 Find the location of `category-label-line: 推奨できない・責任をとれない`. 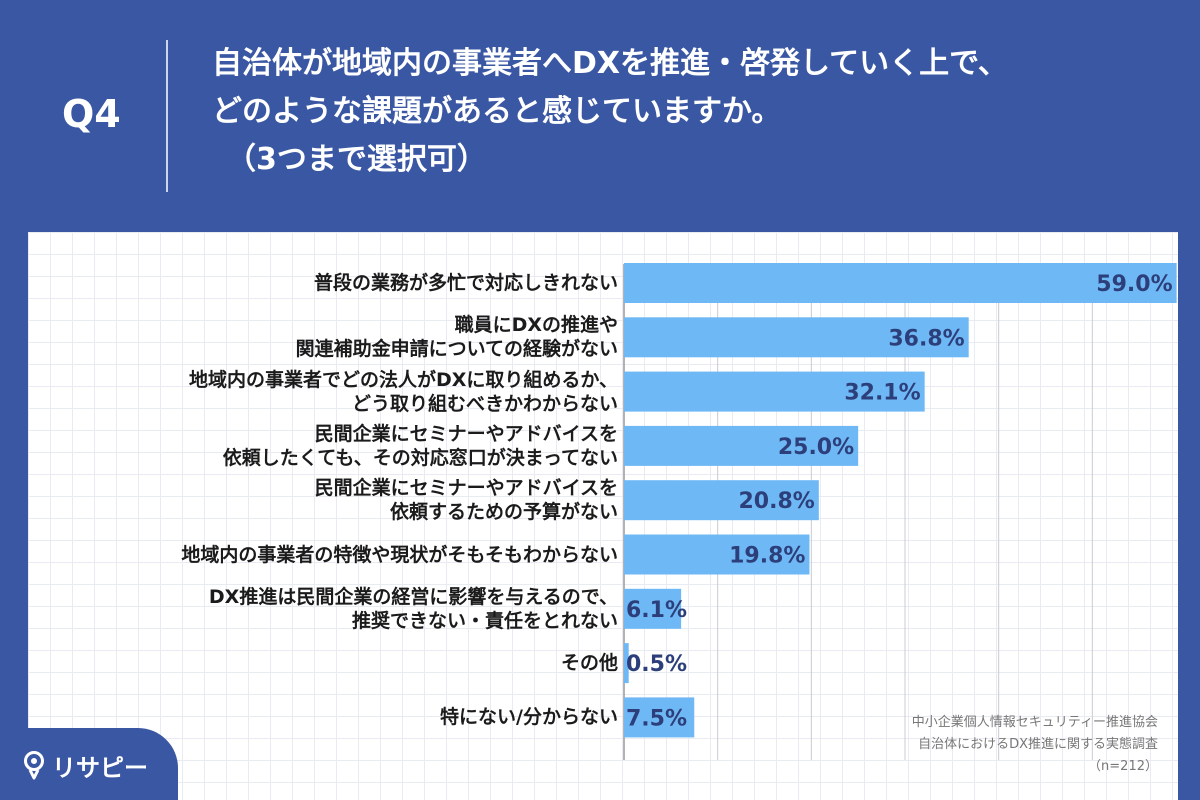

category-label-line: 推奨できない・責任をとれない is located at coordinates (484, 620).